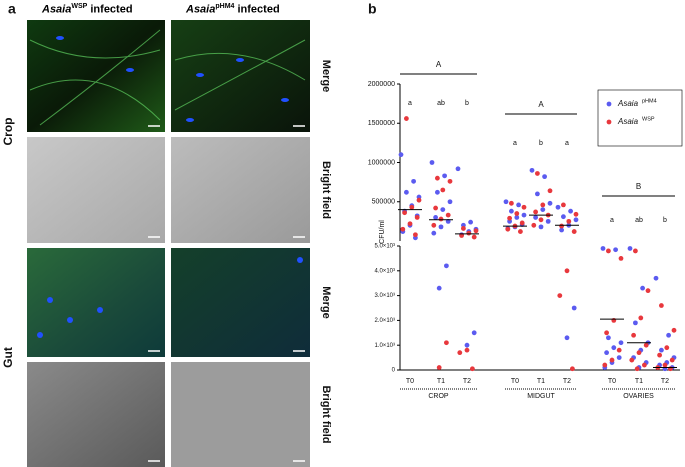 This screenshot has width=685, height=467. What do you see at coordinates (381, 84) in the screenshot?
I see `y-tick-label: 2000000` at bounding box center [381, 84].